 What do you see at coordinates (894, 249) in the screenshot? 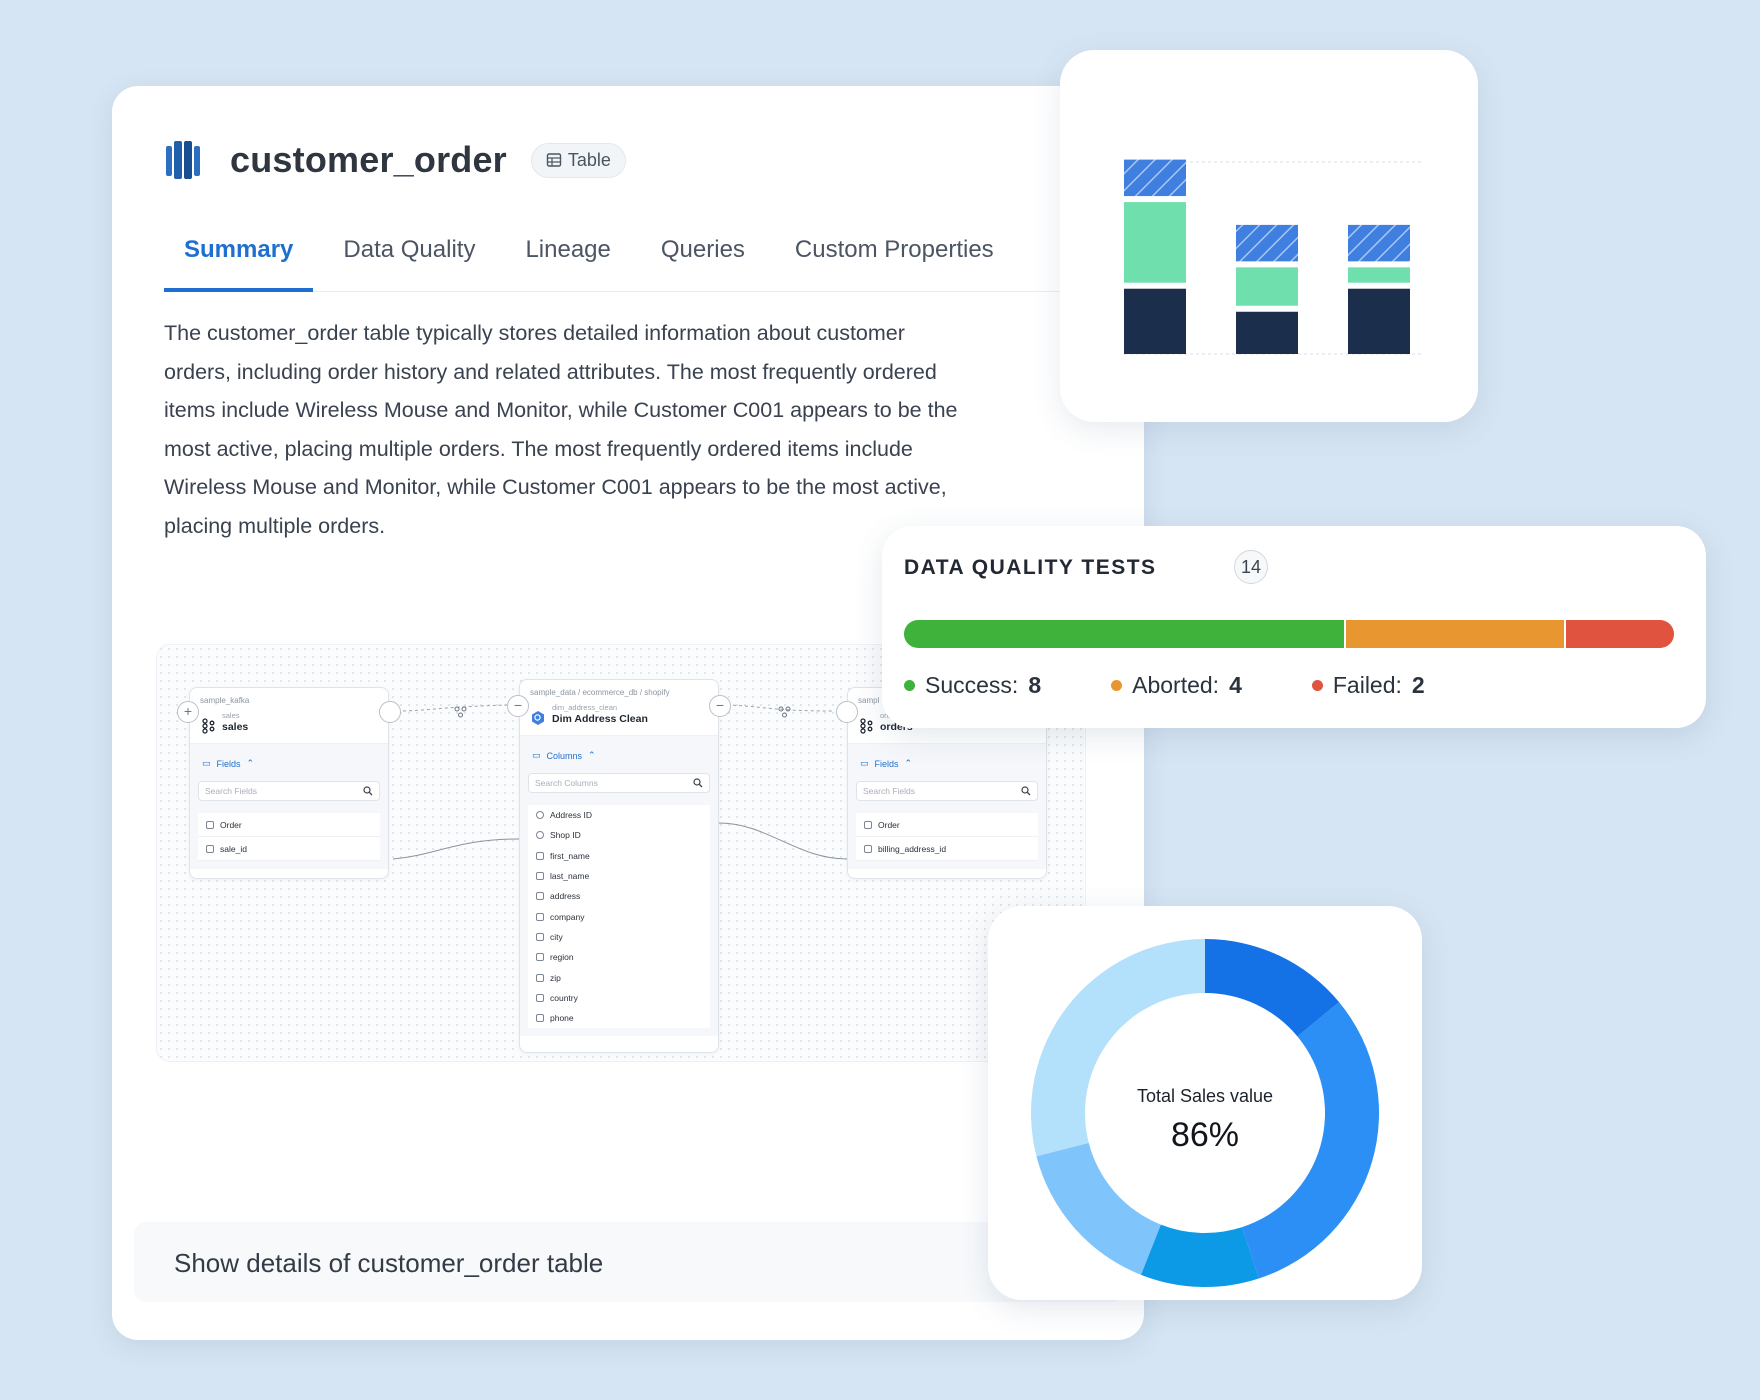
I see `tab-custom-properties: Custom Properties` at bounding box center [894, 249].